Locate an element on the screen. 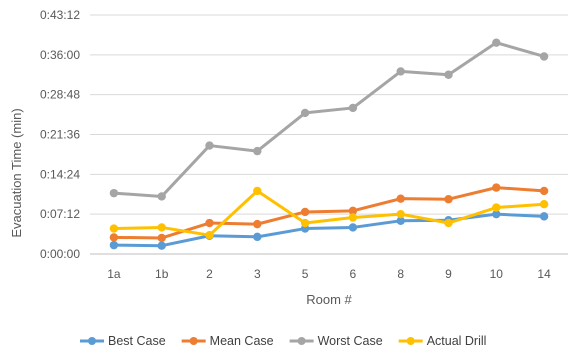  legend-item: Worst Case is located at coordinates (336, 341).